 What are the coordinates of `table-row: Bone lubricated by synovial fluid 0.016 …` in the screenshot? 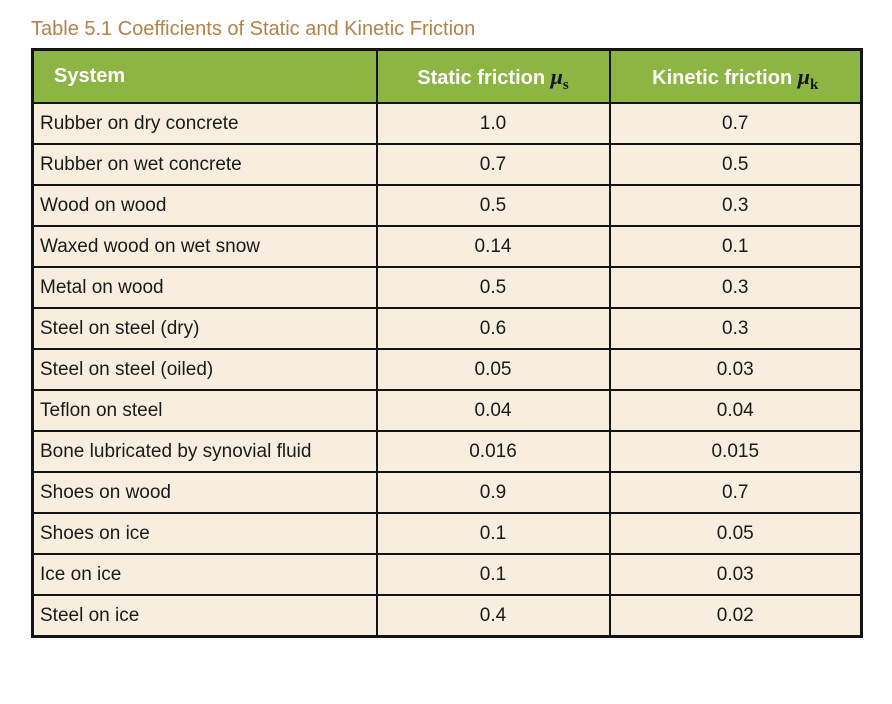 It's located at (447, 451).